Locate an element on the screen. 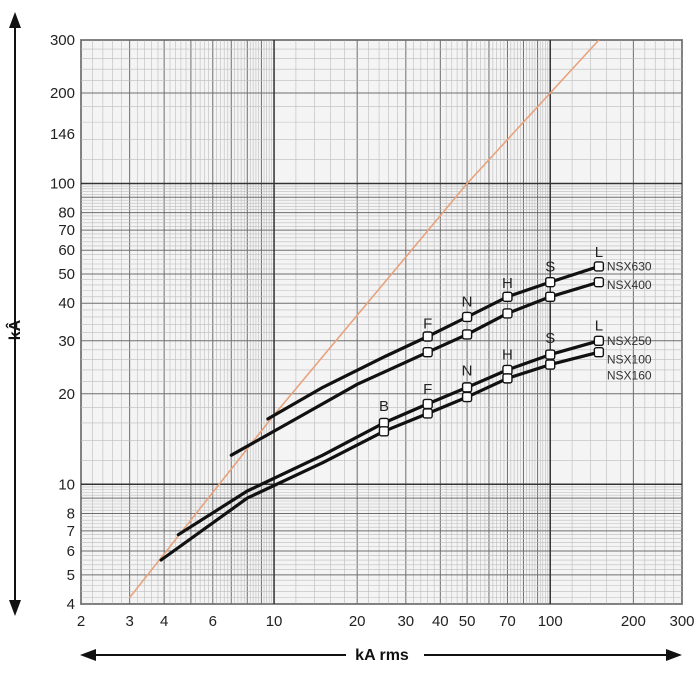 The image size is (700, 700). y-tick-label: 20 is located at coordinates (66, 394).